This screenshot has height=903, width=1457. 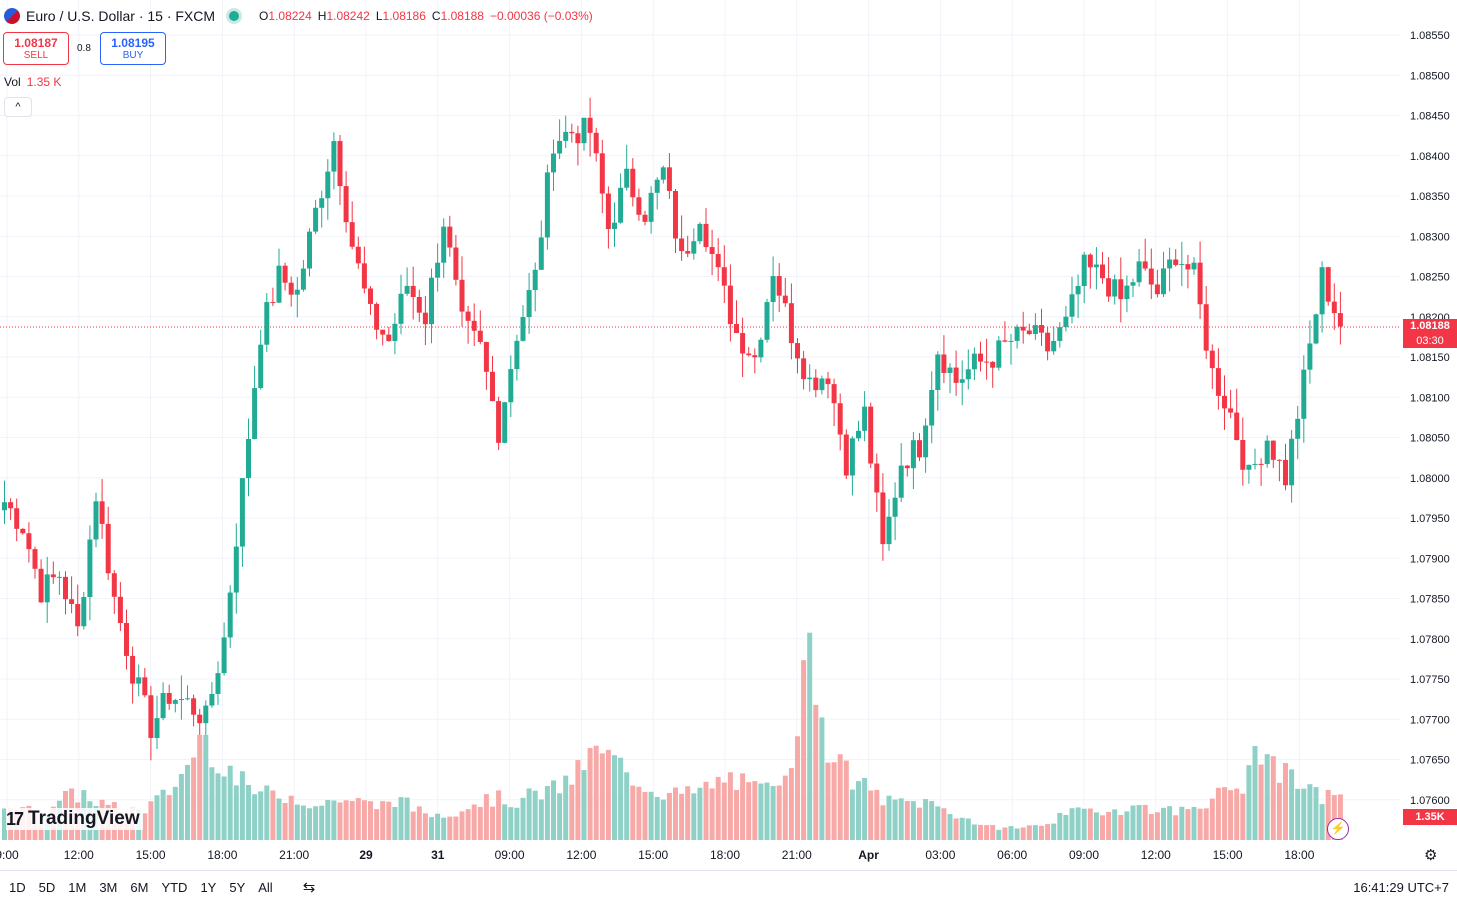 What do you see at coordinates (84, 818) in the screenshot?
I see `logo-text: TradingView` at bounding box center [84, 818].